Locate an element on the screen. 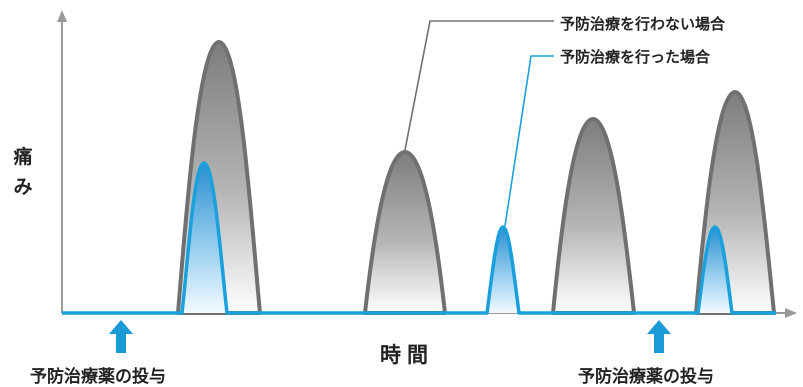 This screenshot has height=387, width=803. legend-with-treatment: 予防治療を行った場合 is located at coordinates (635, 57).